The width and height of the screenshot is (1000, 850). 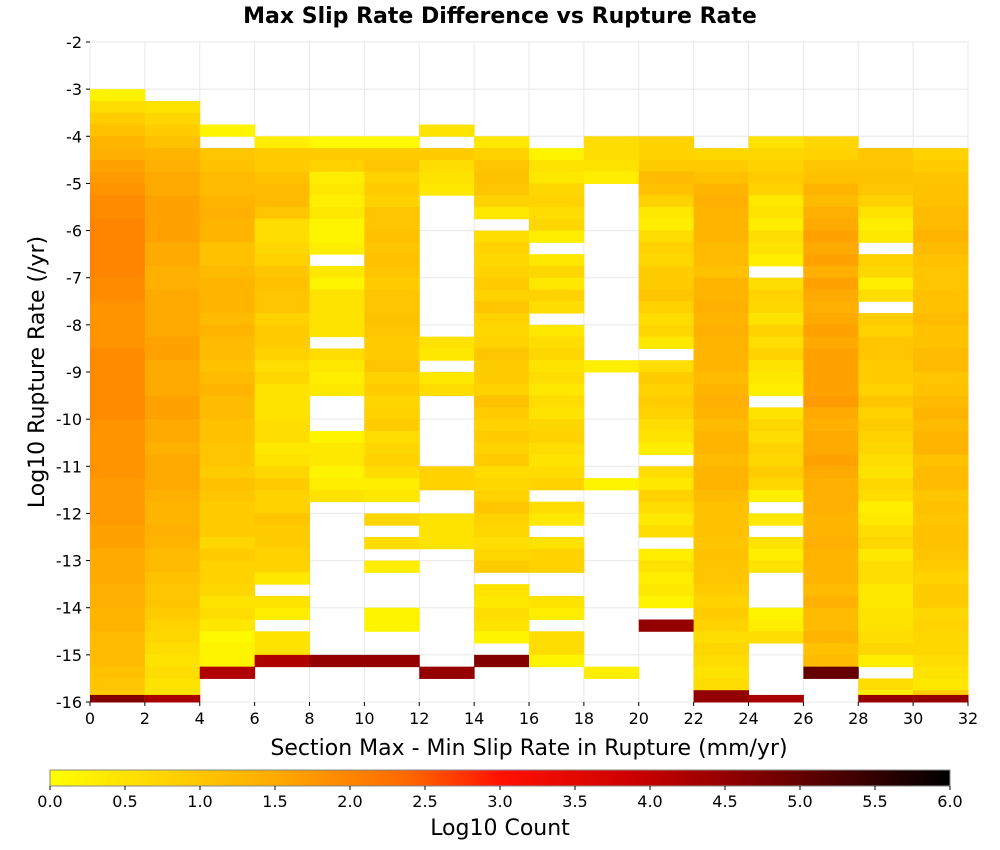 What do you see at coordinates (255, 718) in the screenshot?
I see `x-tick-label: 6` at bounding box center [255, 718].